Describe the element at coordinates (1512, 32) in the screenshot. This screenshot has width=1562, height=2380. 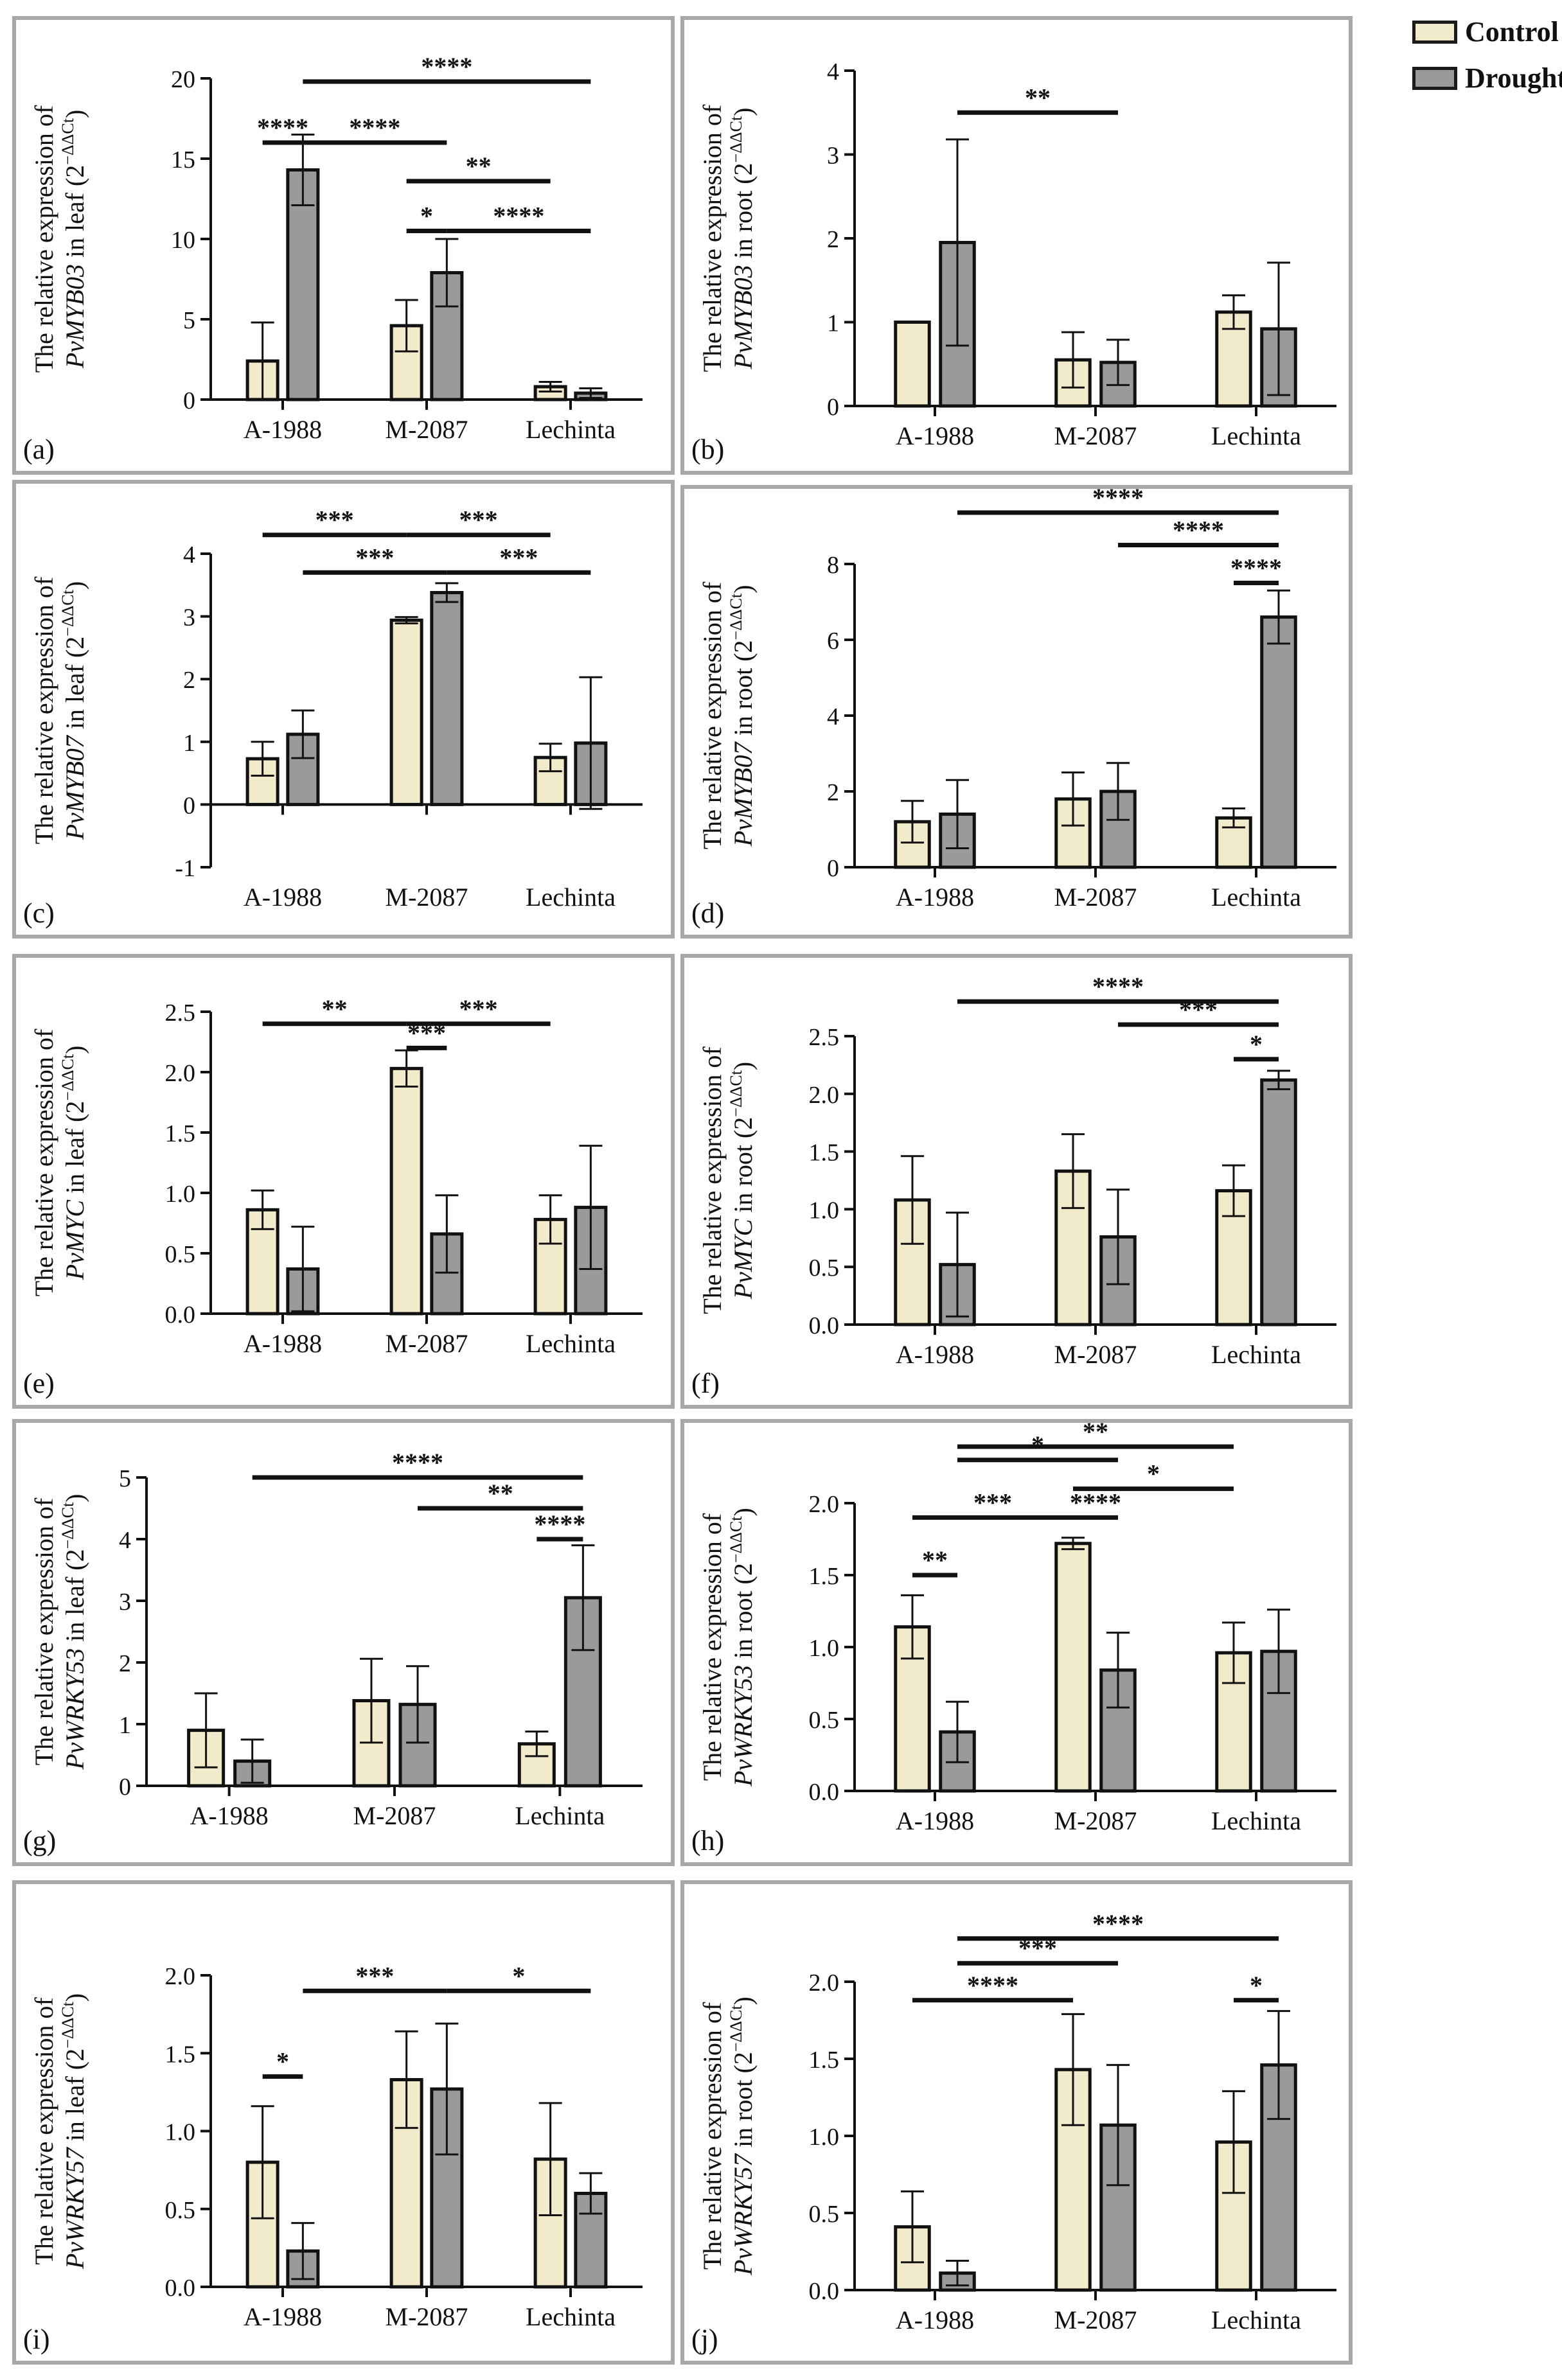
I see `legend-label-control: Control` at that location.